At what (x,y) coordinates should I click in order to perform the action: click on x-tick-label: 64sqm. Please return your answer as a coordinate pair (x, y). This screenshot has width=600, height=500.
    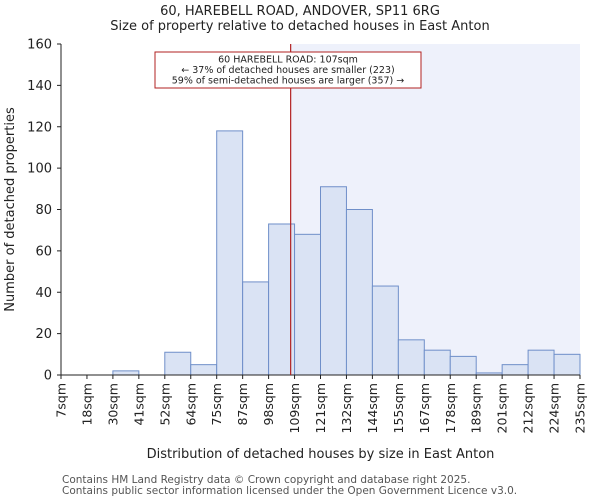
    Looking at the image, I should click on (190, 404).